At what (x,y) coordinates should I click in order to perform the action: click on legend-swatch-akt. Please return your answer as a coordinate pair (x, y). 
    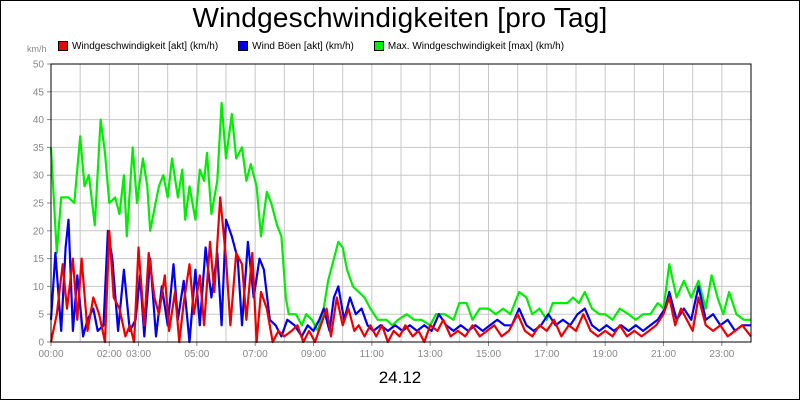
    Looking at the image, I should click on (63, 46).